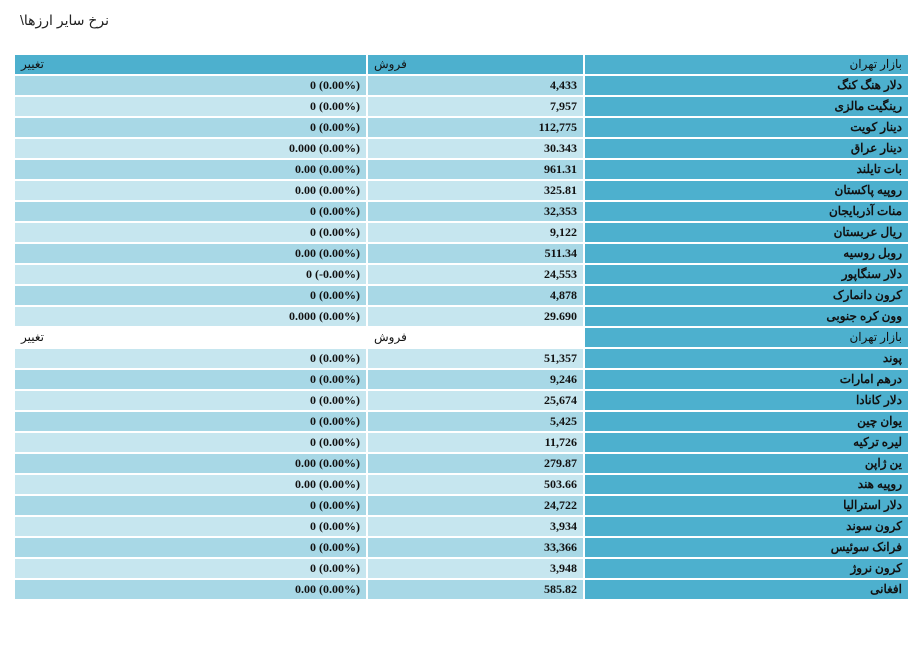  I want to click on table-row: بات تایلند 961.31 0.00 (0.00%), so click(461, 169).